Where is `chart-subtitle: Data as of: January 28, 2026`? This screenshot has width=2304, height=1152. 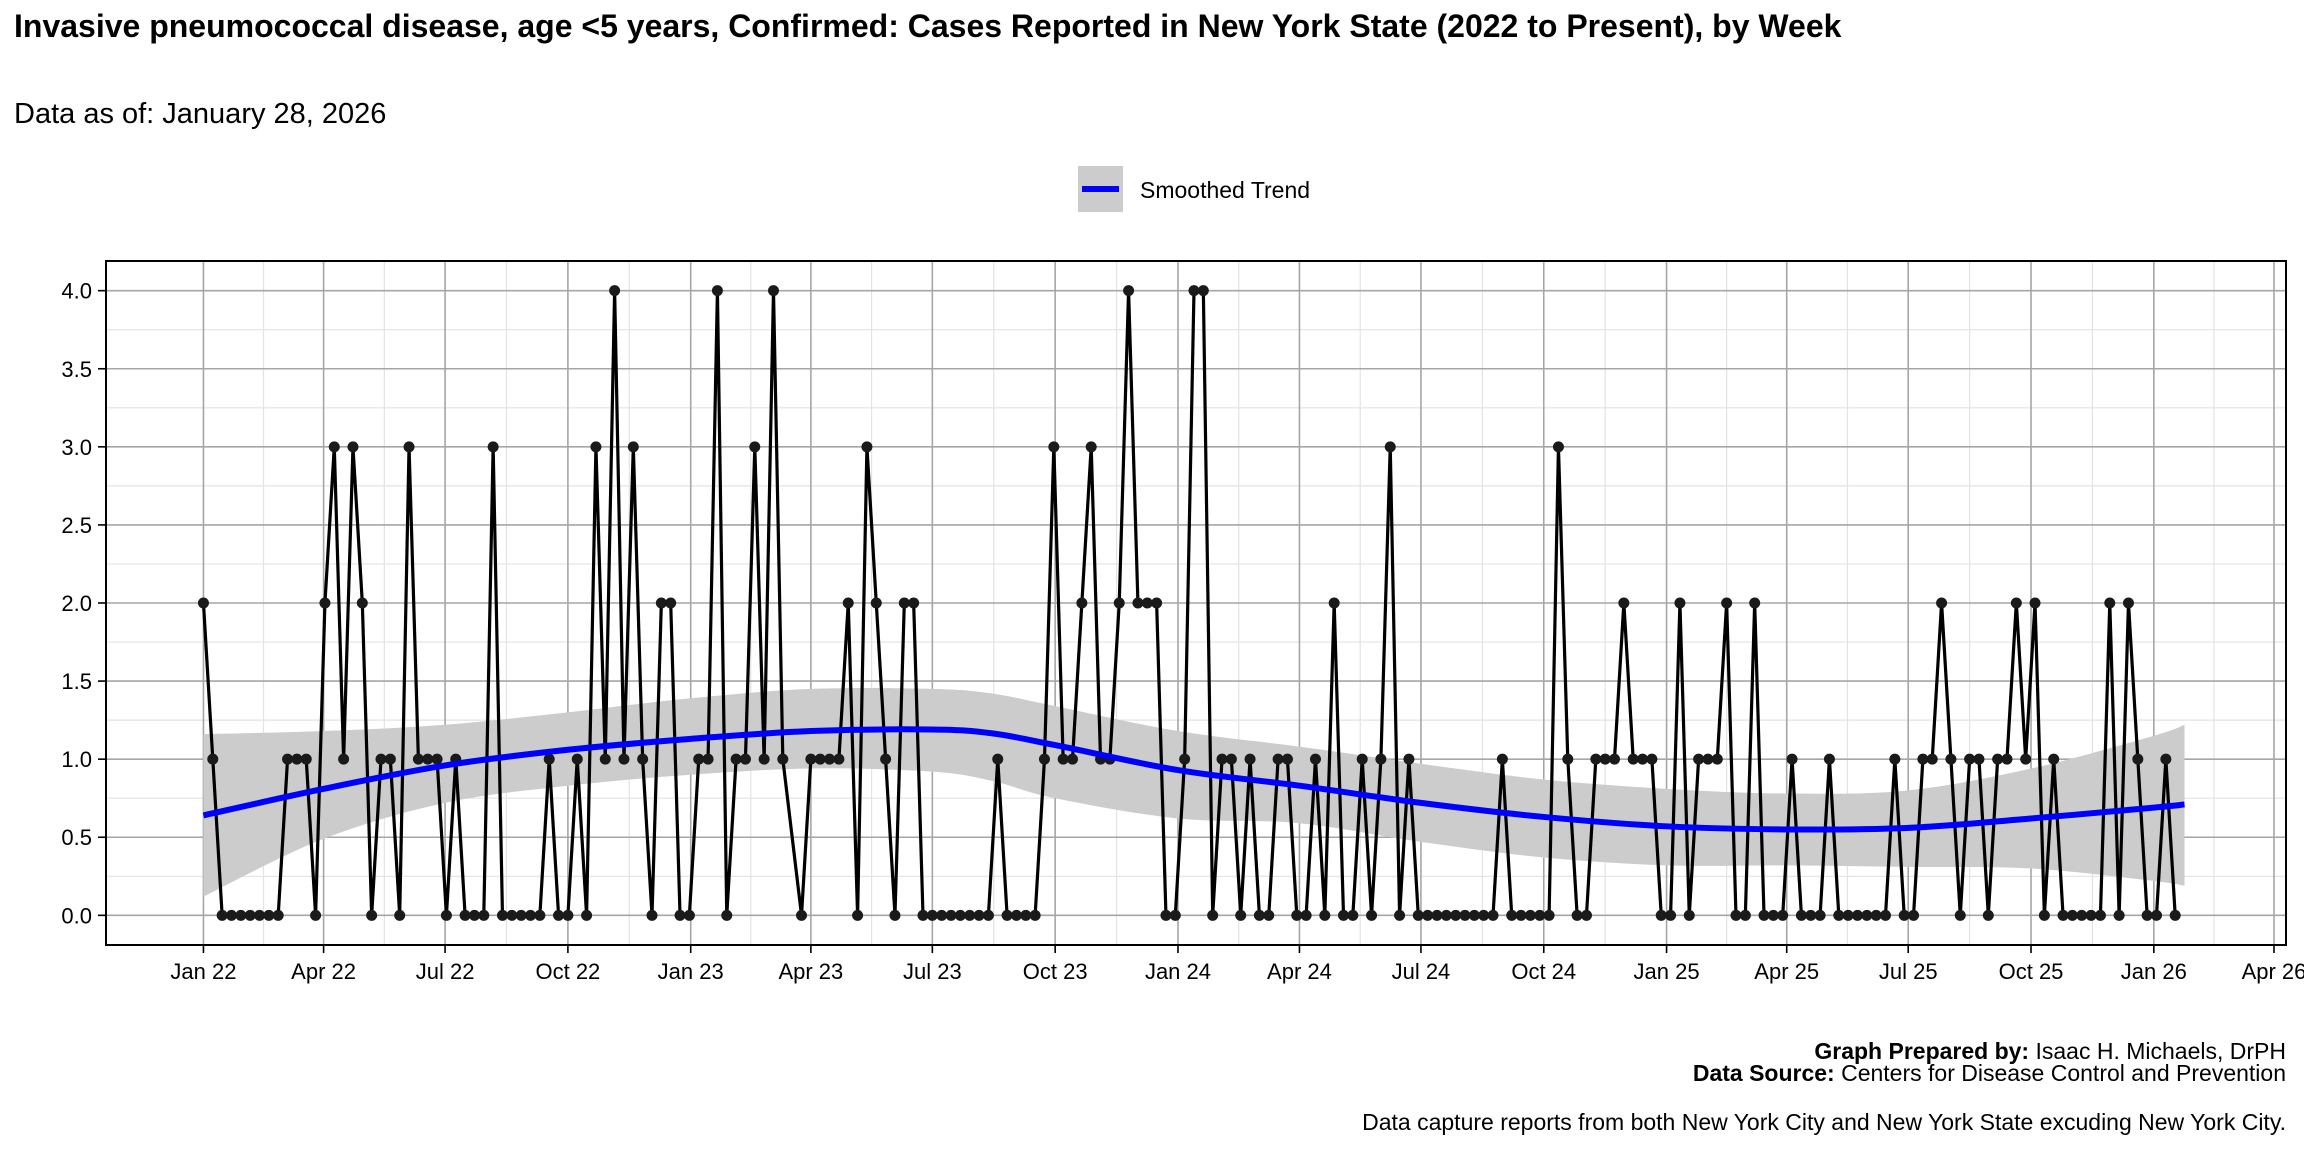
chart-subtitle: Data as of: January 28, 2026 is located at coordinates (200, 114).